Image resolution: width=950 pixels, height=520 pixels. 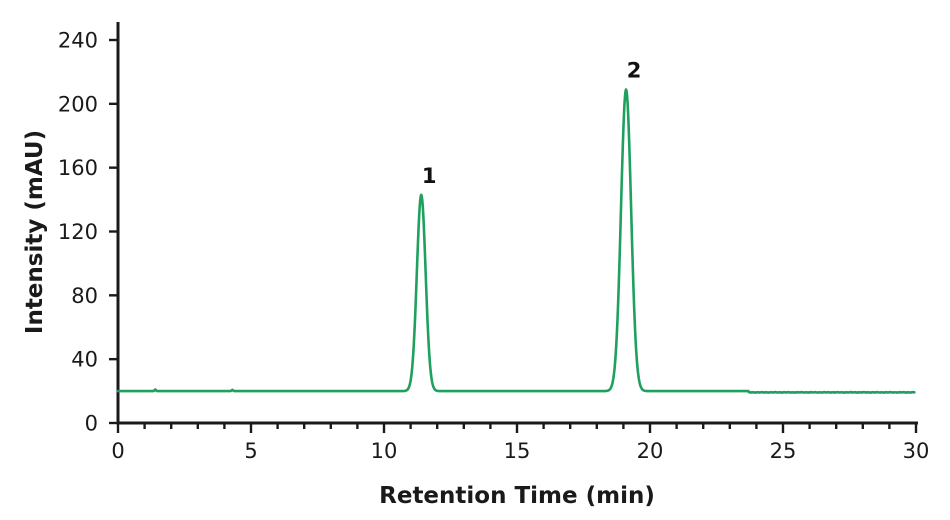 I want to click on x-tick-label: 15, so click(x=517, y=451).